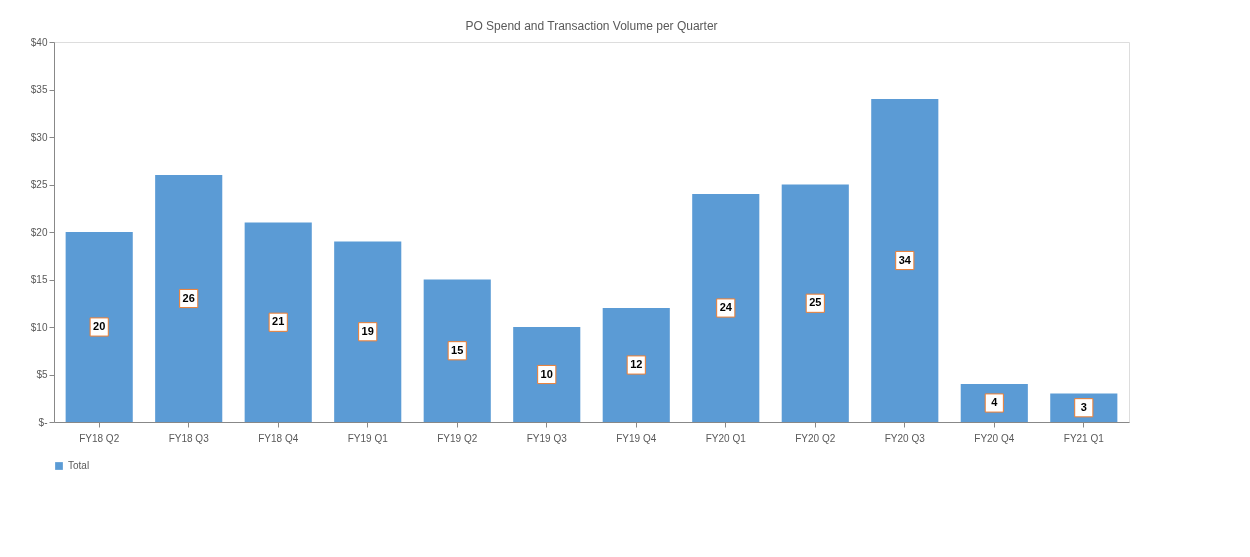 This screenshot has height=557, width=1250. Describe the element at coordinates (42, 374) in the screenshot. I see `y-tick-label: $5` at that location.